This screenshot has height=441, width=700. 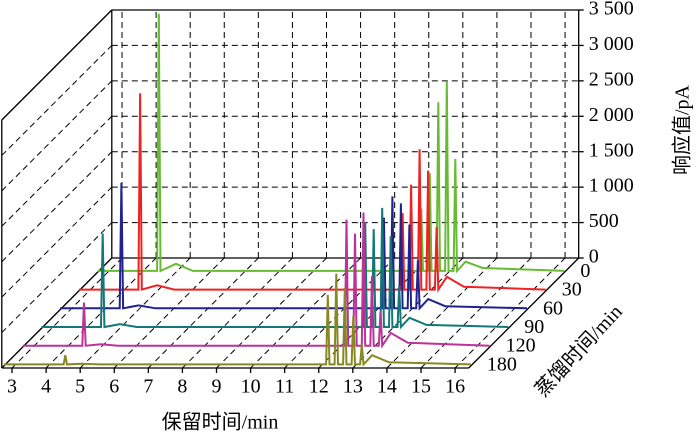 I want to click on z-tick-label: 30, so click(x=572, y=290).